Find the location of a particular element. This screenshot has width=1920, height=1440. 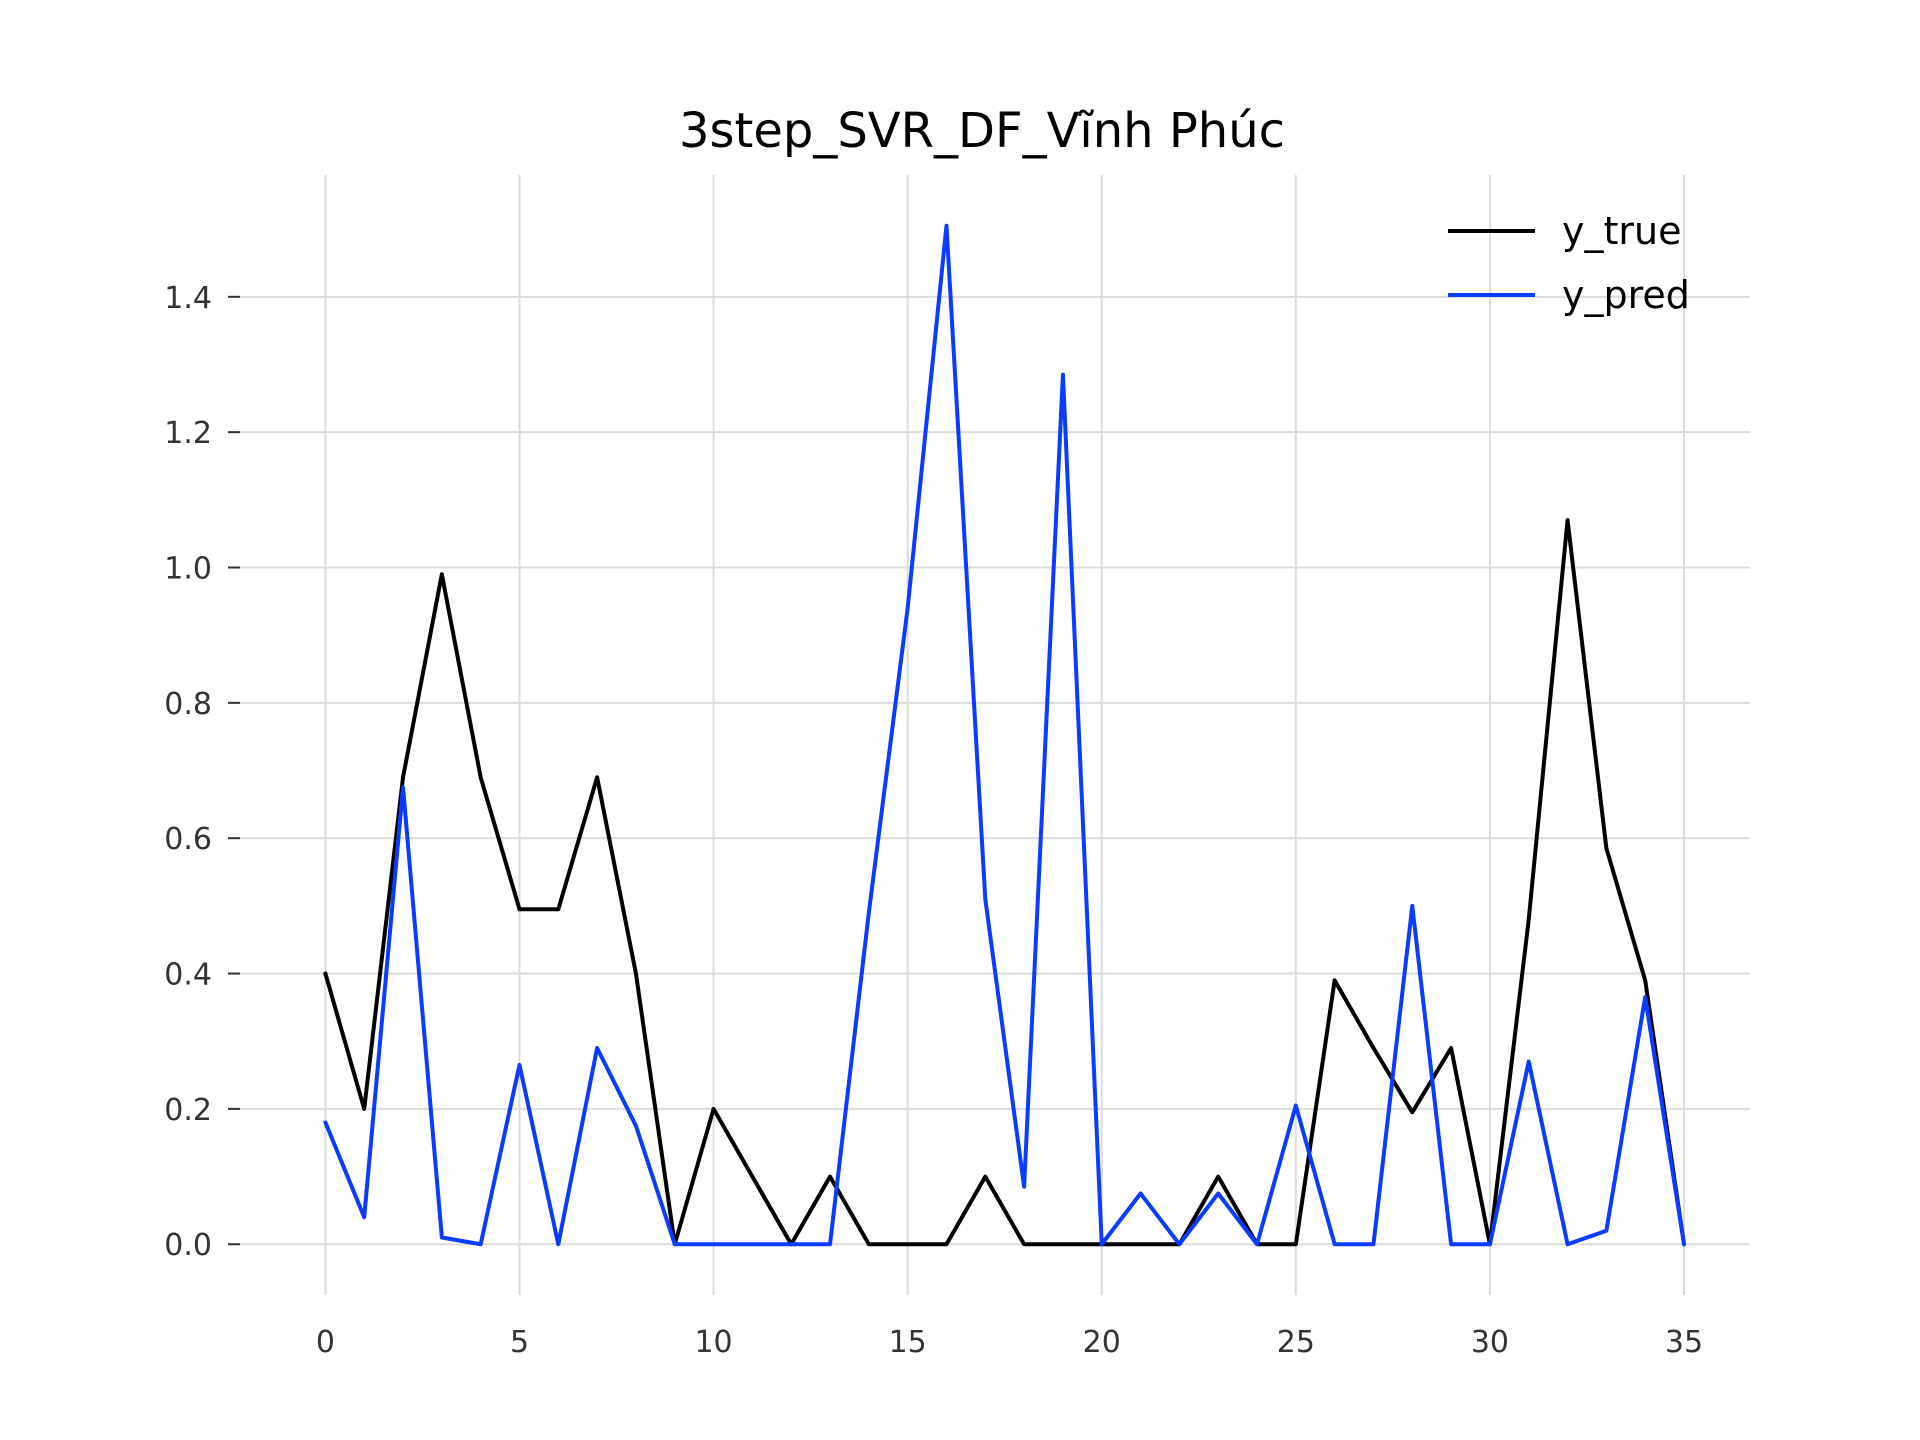

x-tick-label: 0 is located at coordinates (325, 1342).